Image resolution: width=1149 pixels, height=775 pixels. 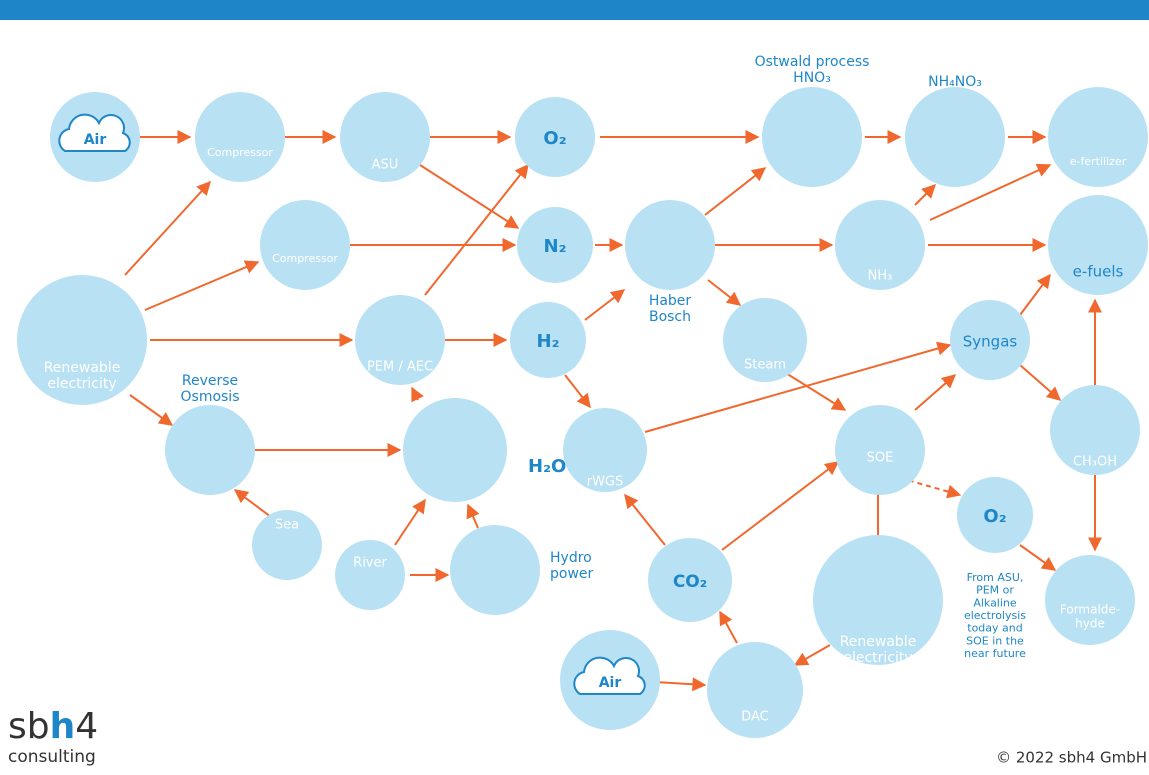 What do you see at coordinates (400, 367) in the screenshot?
I see `node-label: PEM / AEC` at bounding box center [400, 367].